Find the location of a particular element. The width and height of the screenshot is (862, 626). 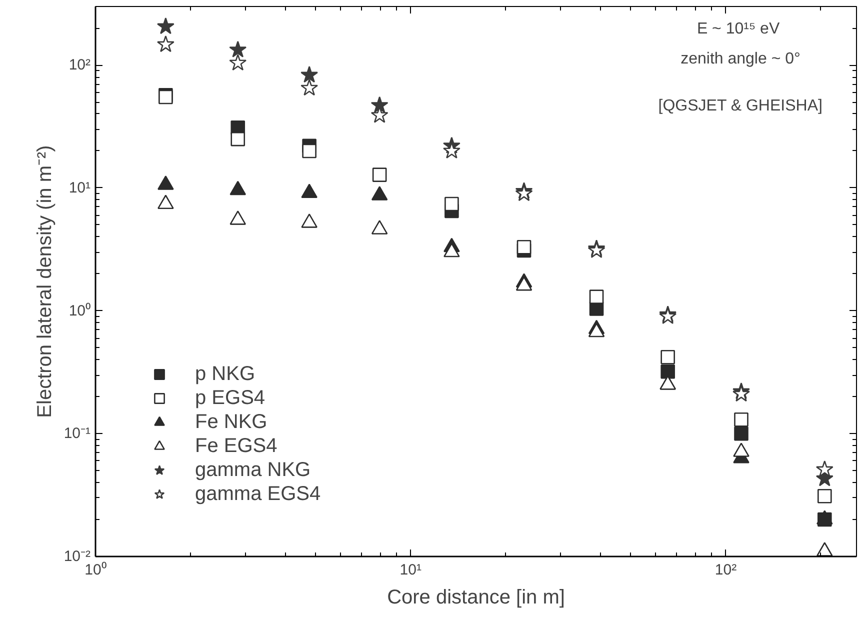

legend-label: Fe NKG is located at coordinates (231, 422).